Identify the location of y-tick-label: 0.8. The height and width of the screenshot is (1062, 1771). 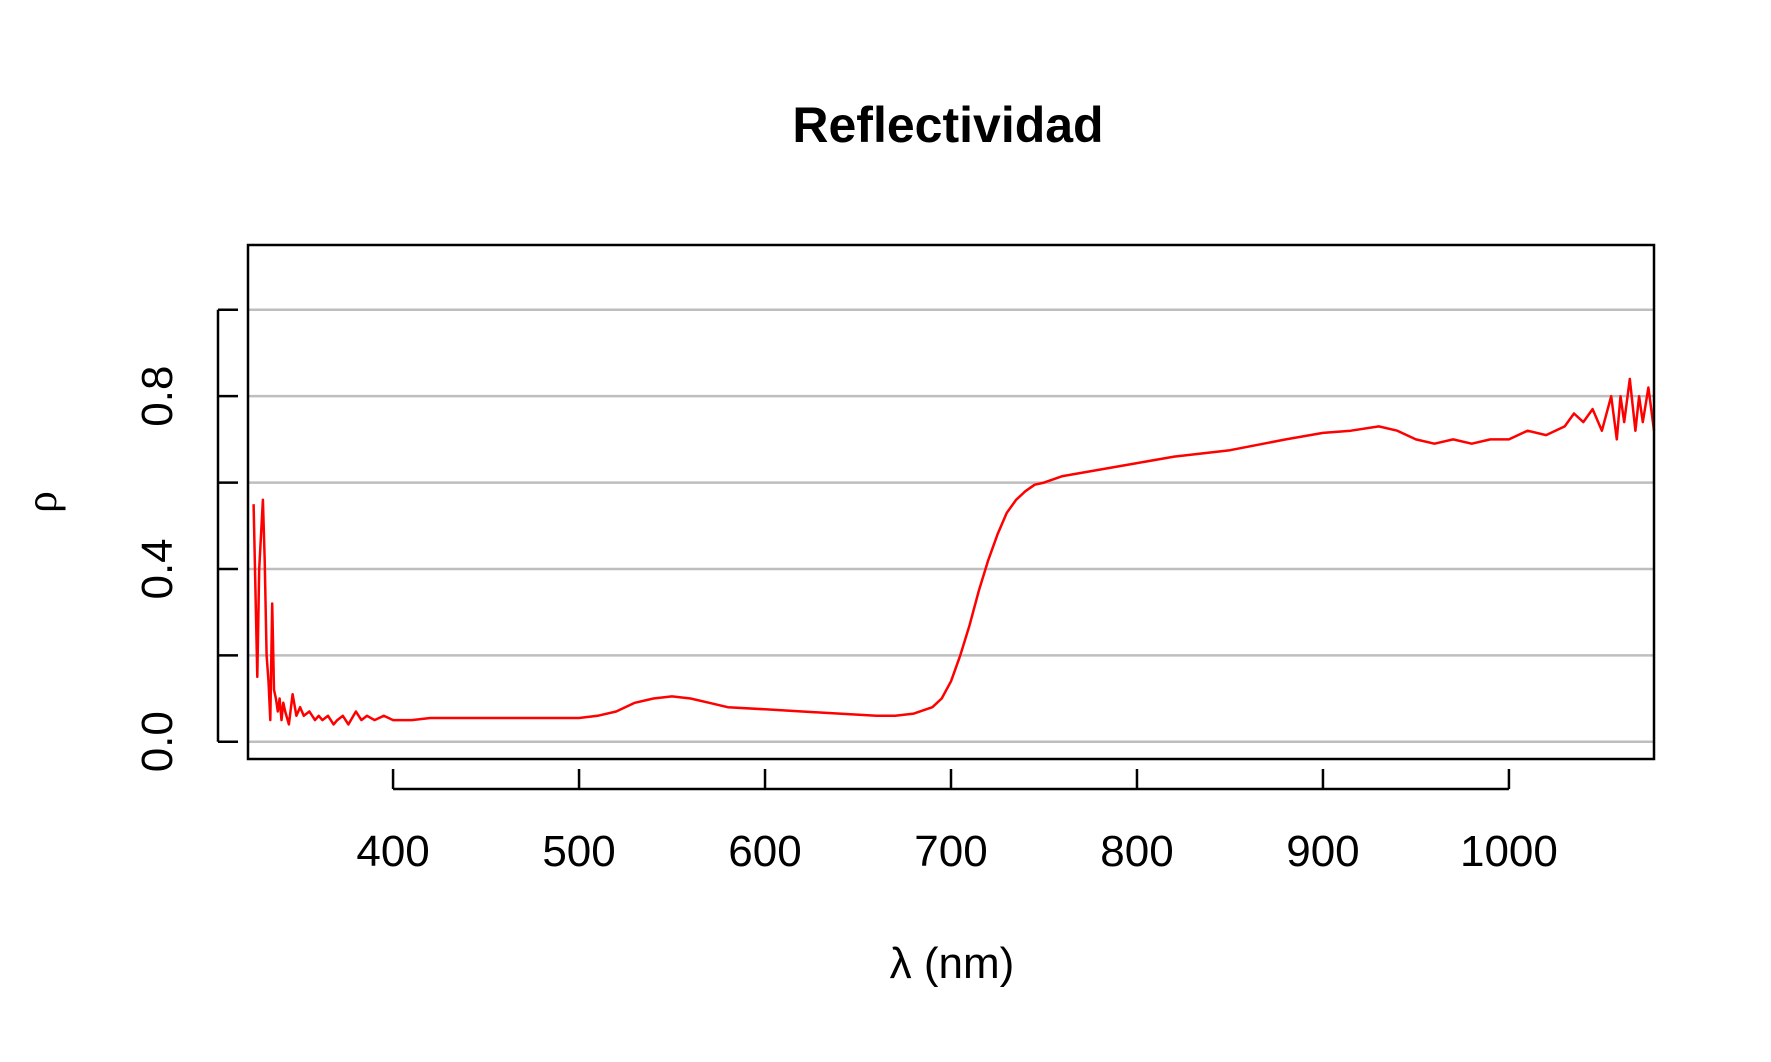
(157, 396).